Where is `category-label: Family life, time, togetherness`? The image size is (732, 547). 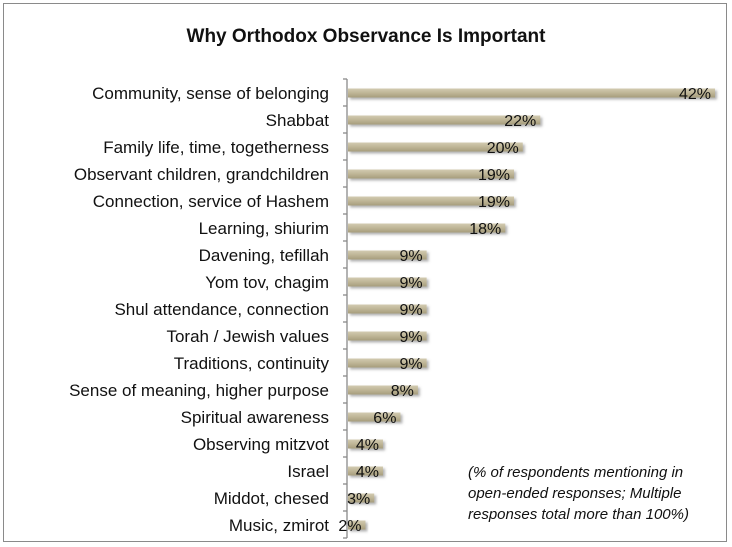
category-label: Family life, time, togetherness is located at coordinates (216, 147).